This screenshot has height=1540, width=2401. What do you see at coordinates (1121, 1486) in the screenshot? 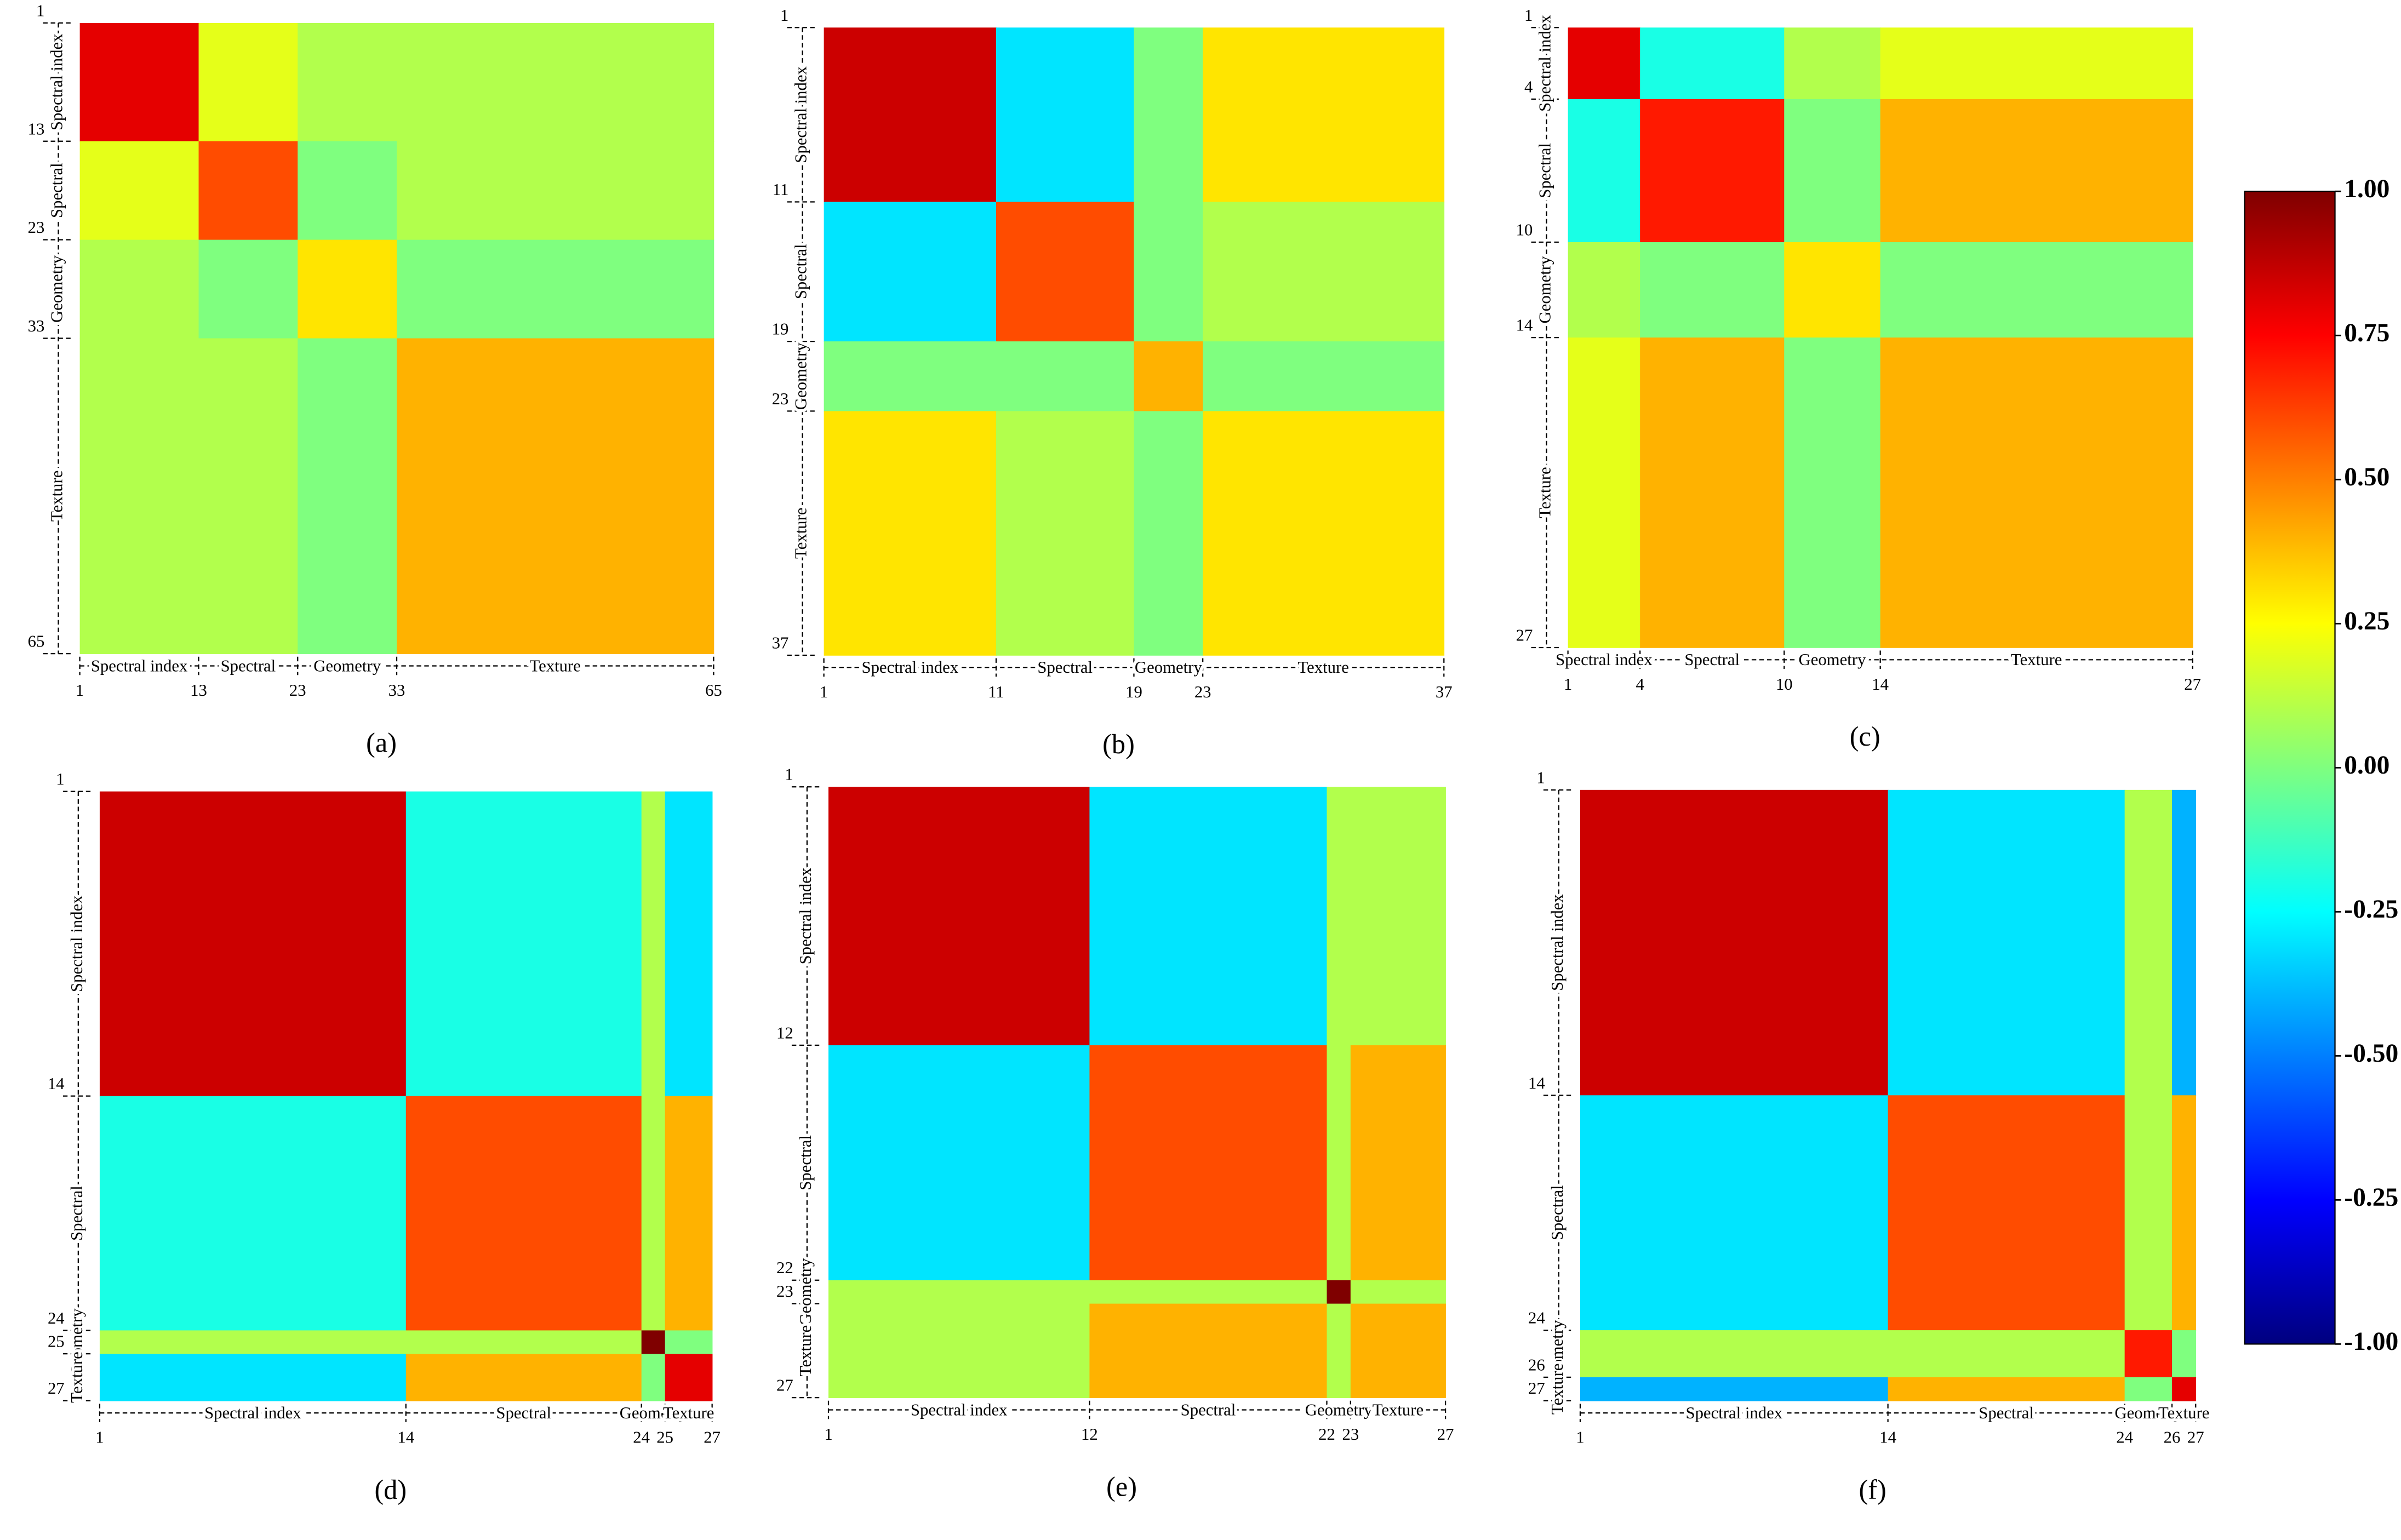
I see `panel-label: (e)` at bounding box center [1121, 1486].